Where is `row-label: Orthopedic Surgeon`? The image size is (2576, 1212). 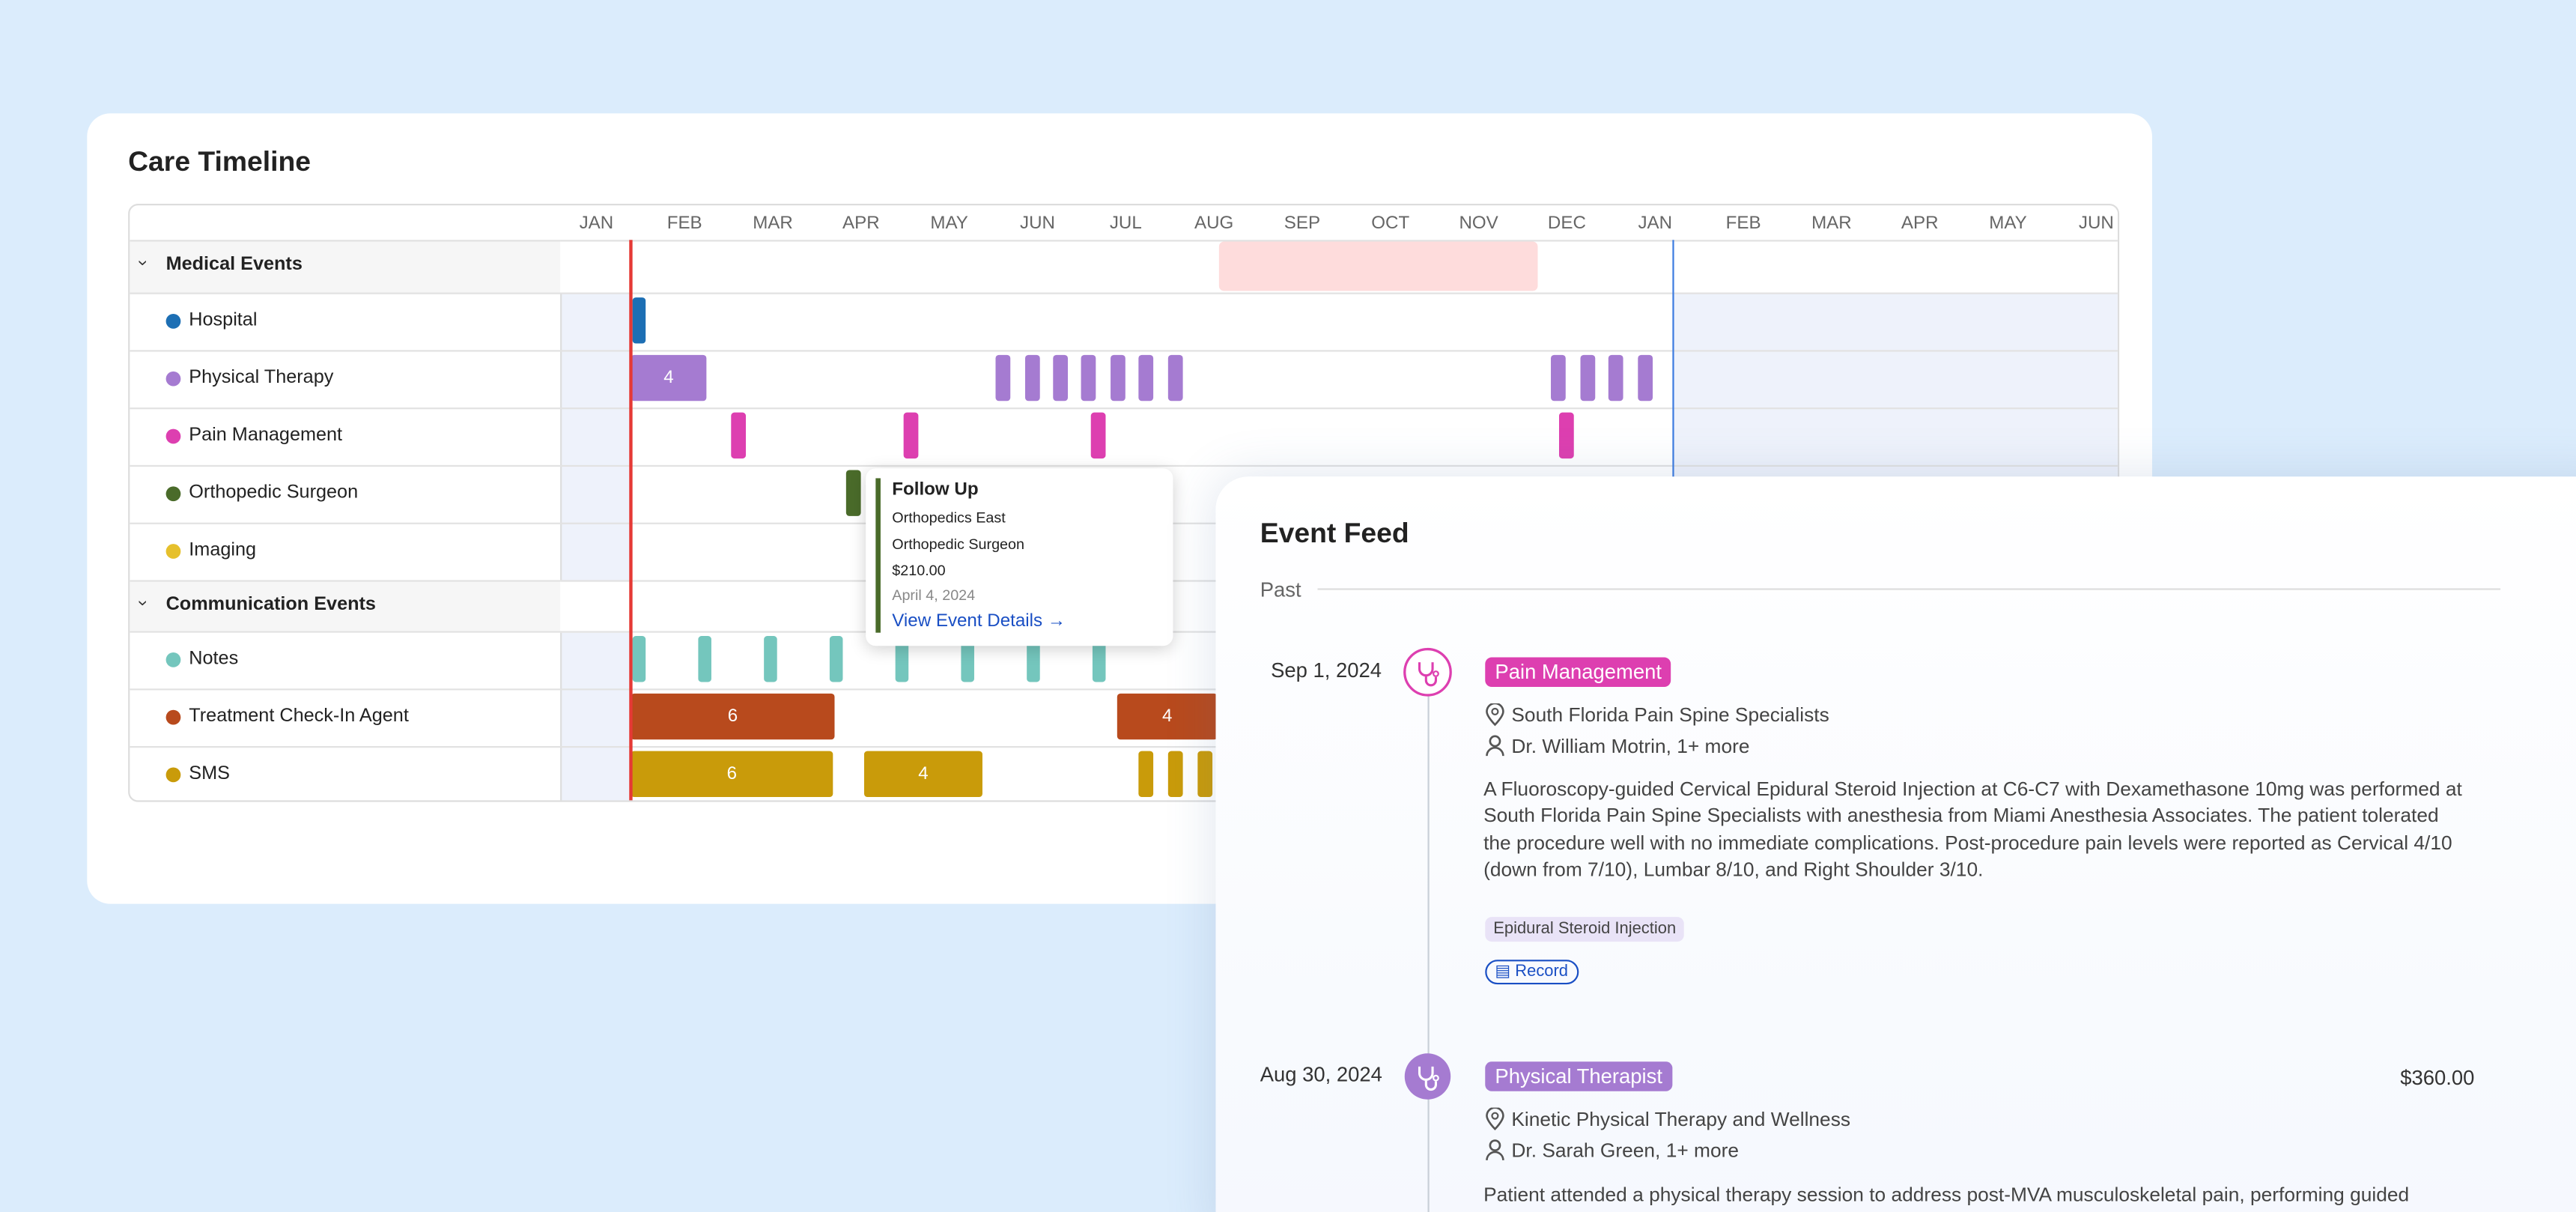 row-label: Orthopedic Surgeon is located at coordinates (274, 493).